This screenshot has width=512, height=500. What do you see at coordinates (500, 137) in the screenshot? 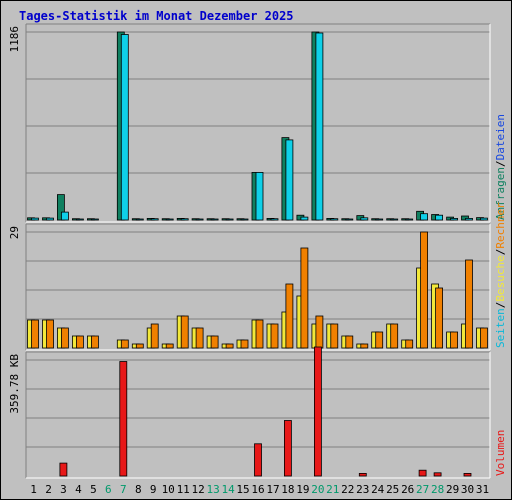
I see `legend-item: Dateien` at bounding box center [500, 137].